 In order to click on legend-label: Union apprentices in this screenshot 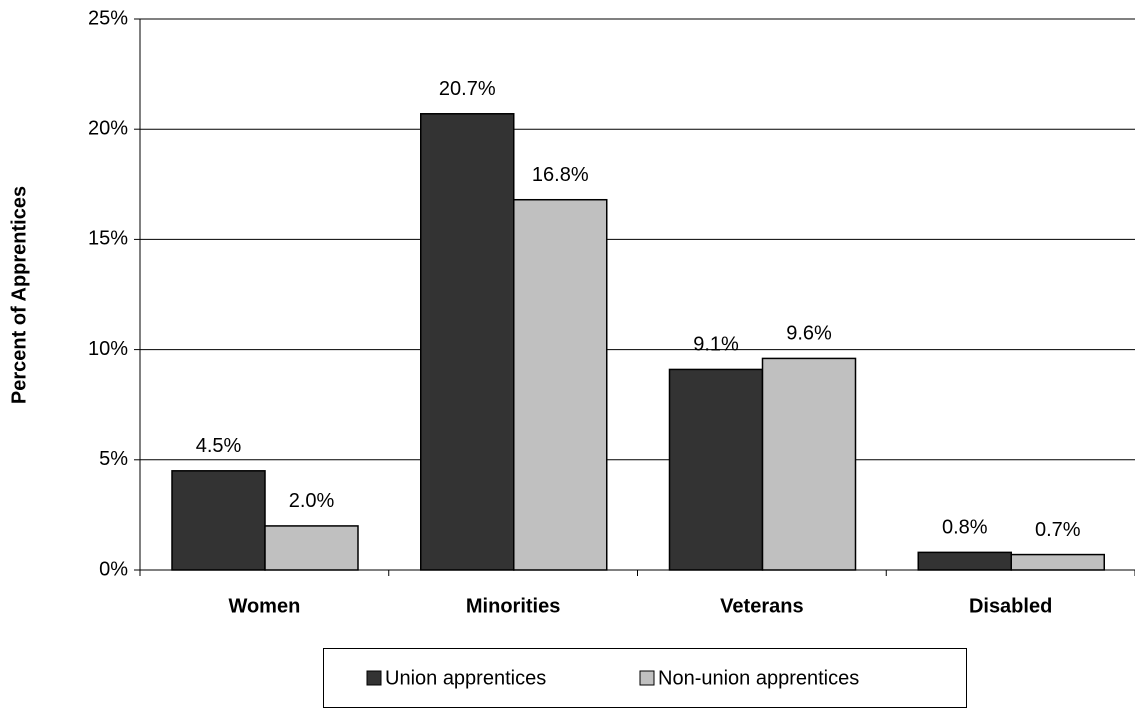, I will do `click(465, 678)`.